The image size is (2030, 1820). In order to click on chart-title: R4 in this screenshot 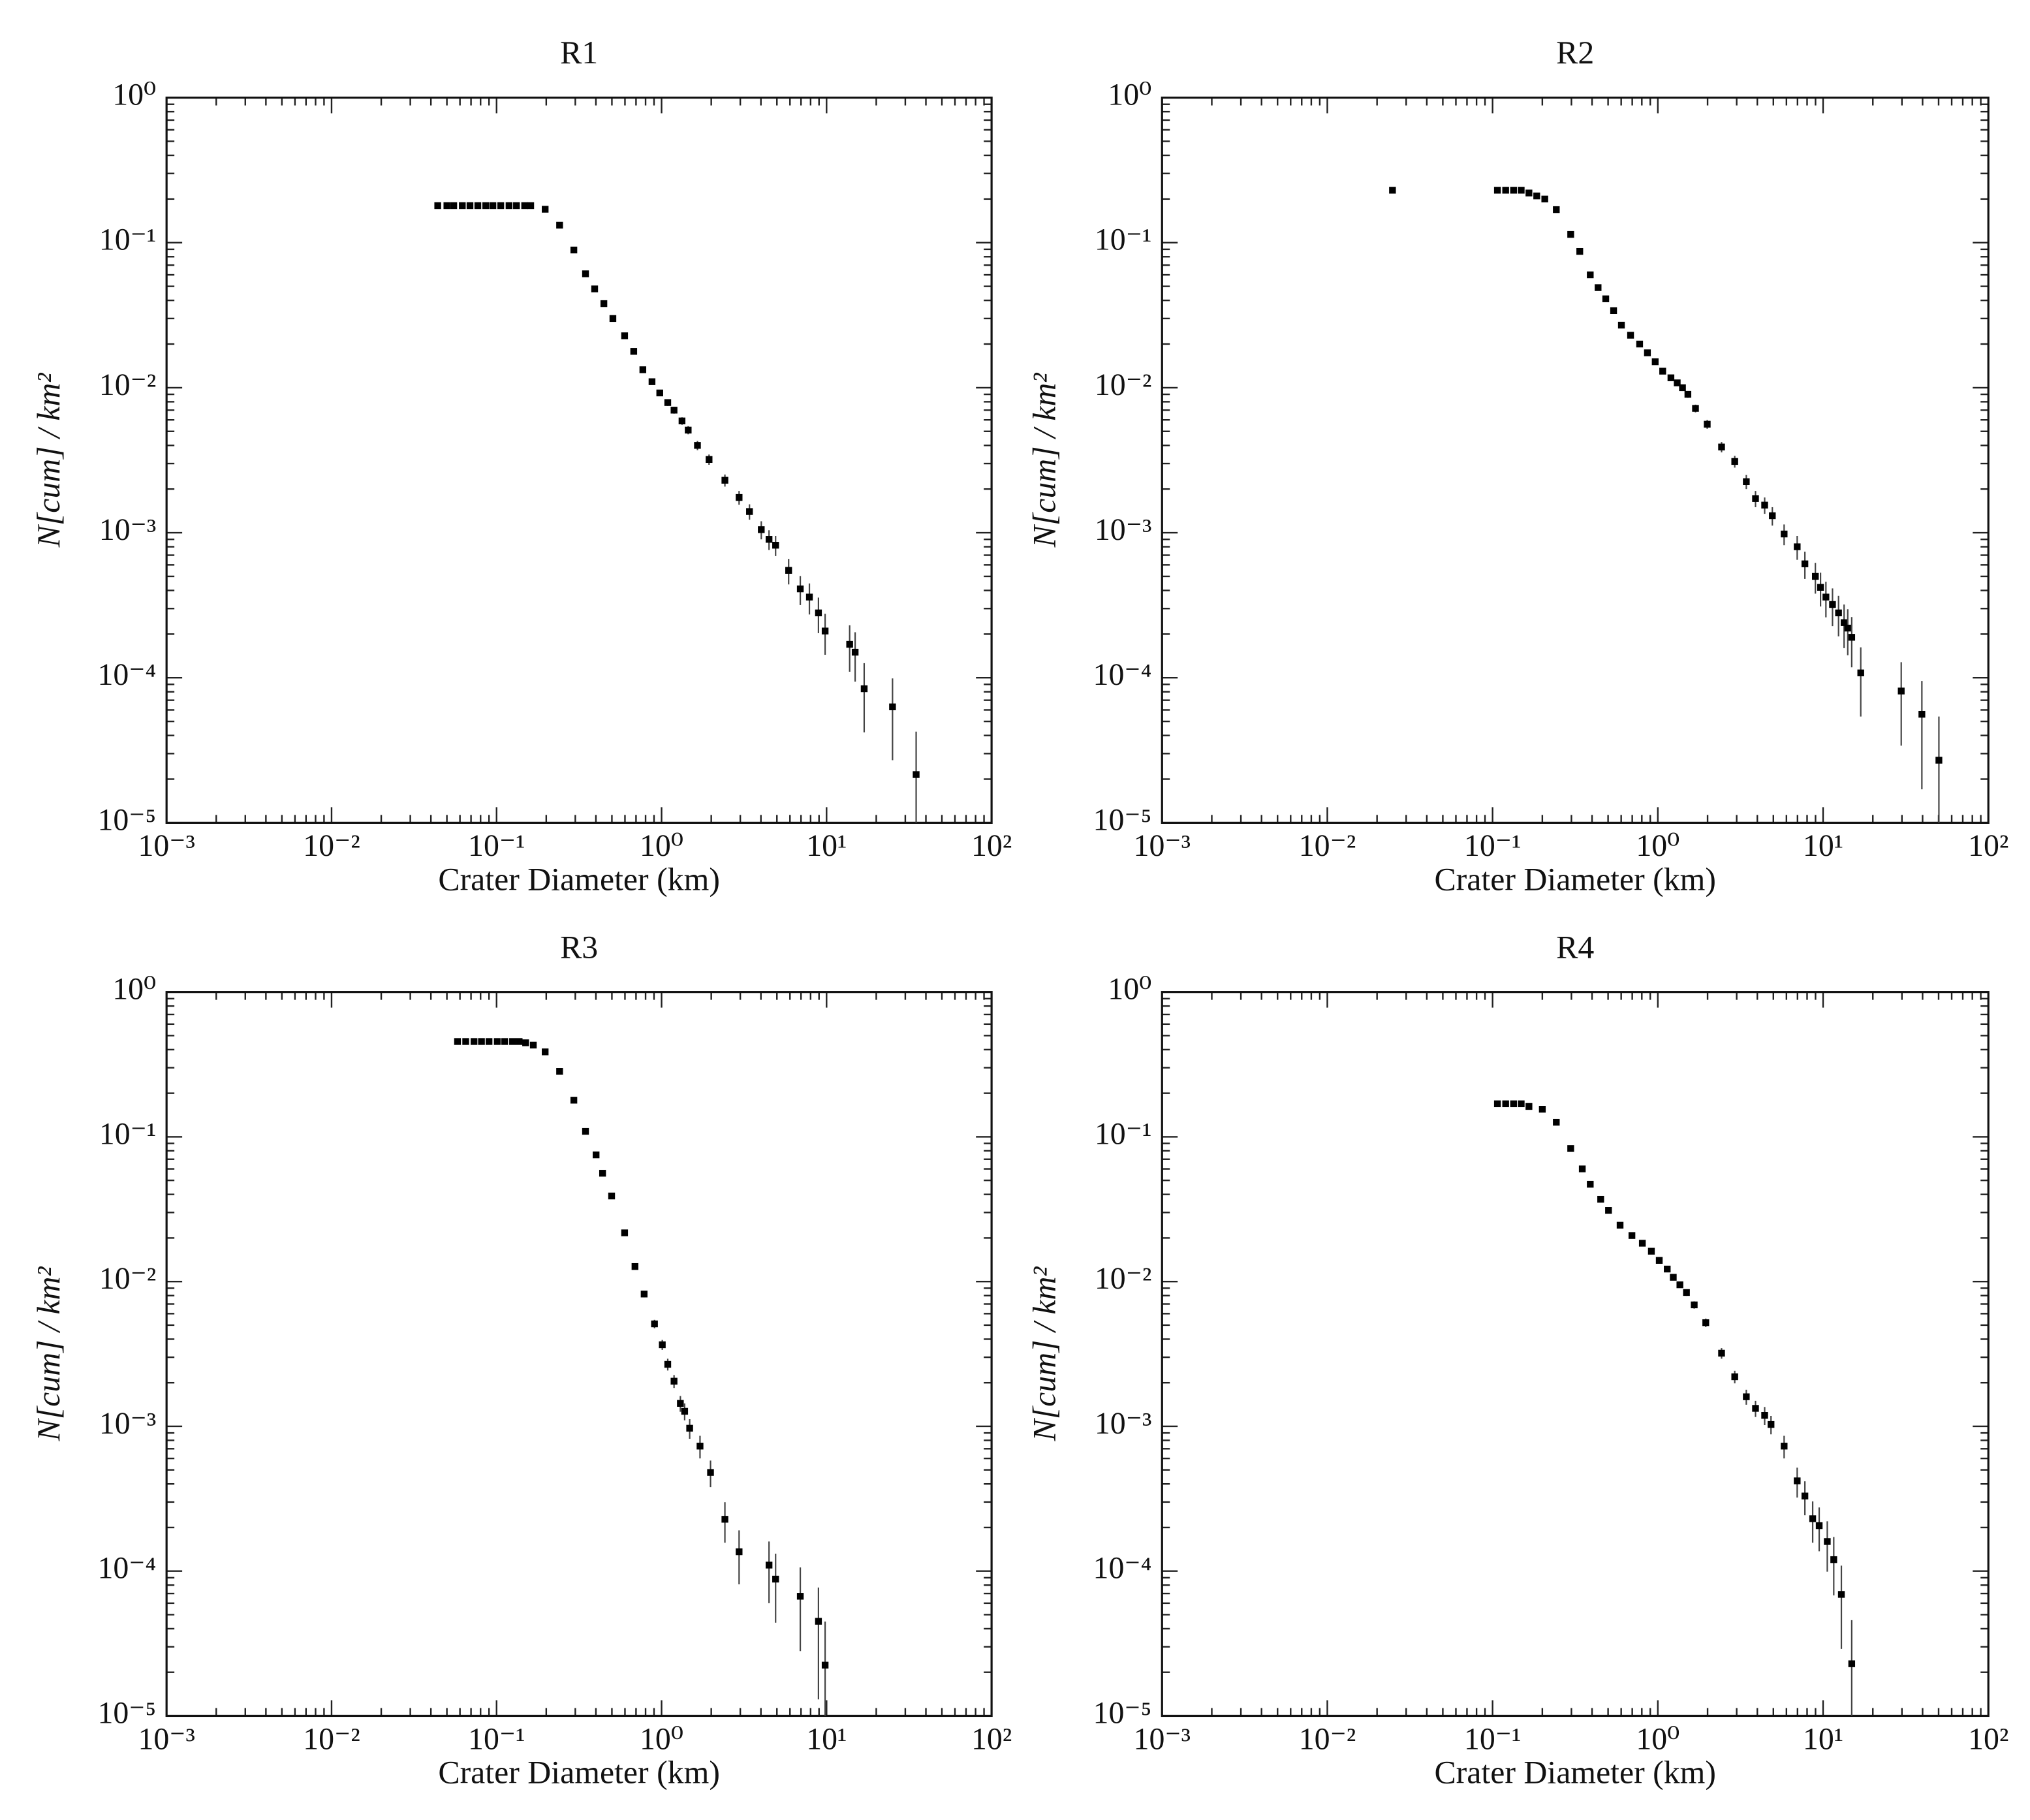, I will do `click(1575, 947)`.